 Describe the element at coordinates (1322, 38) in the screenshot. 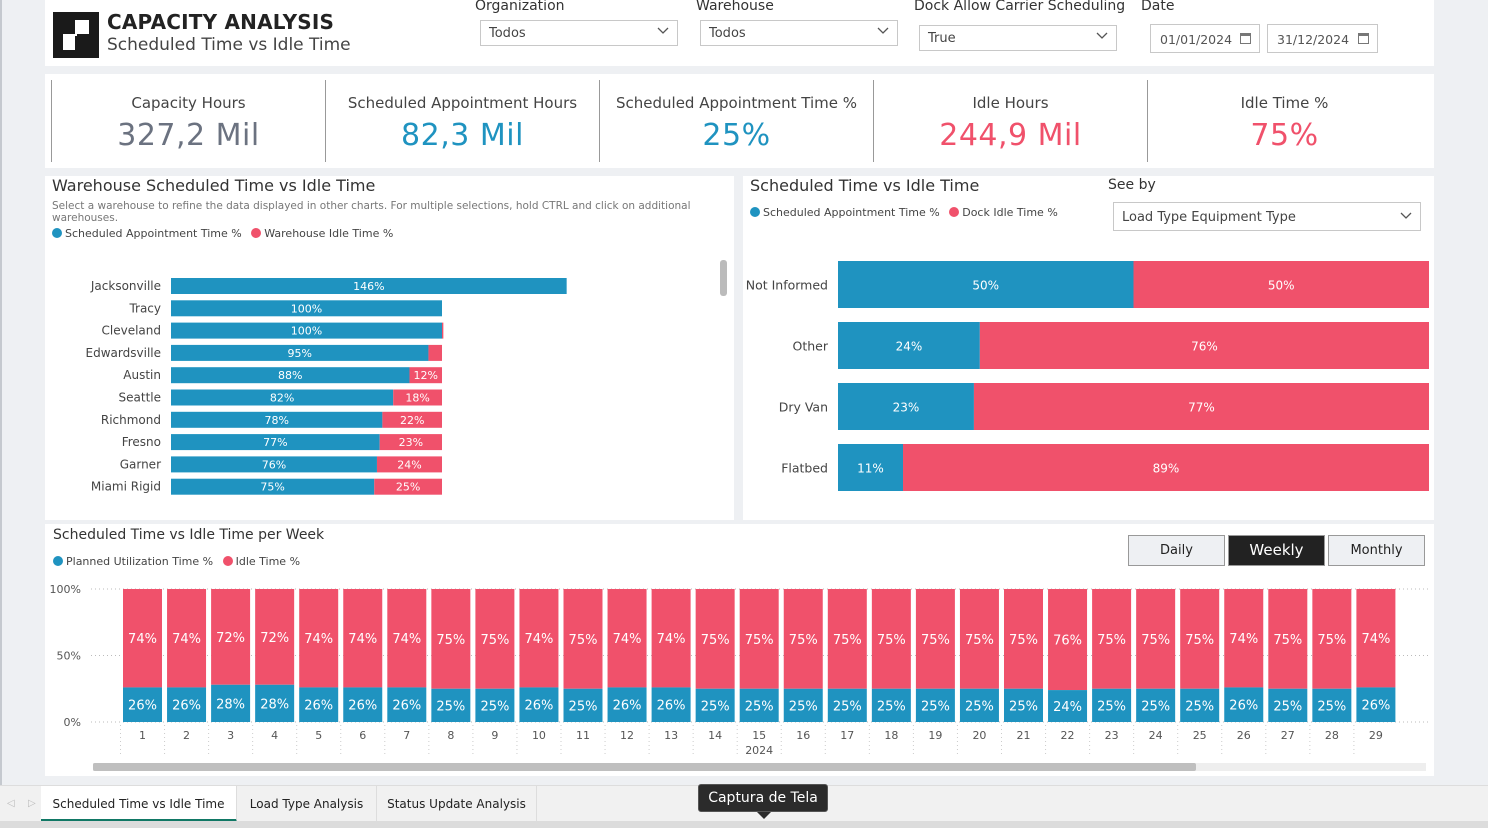

I see `end-date-input: 31/12/2024` at that location.